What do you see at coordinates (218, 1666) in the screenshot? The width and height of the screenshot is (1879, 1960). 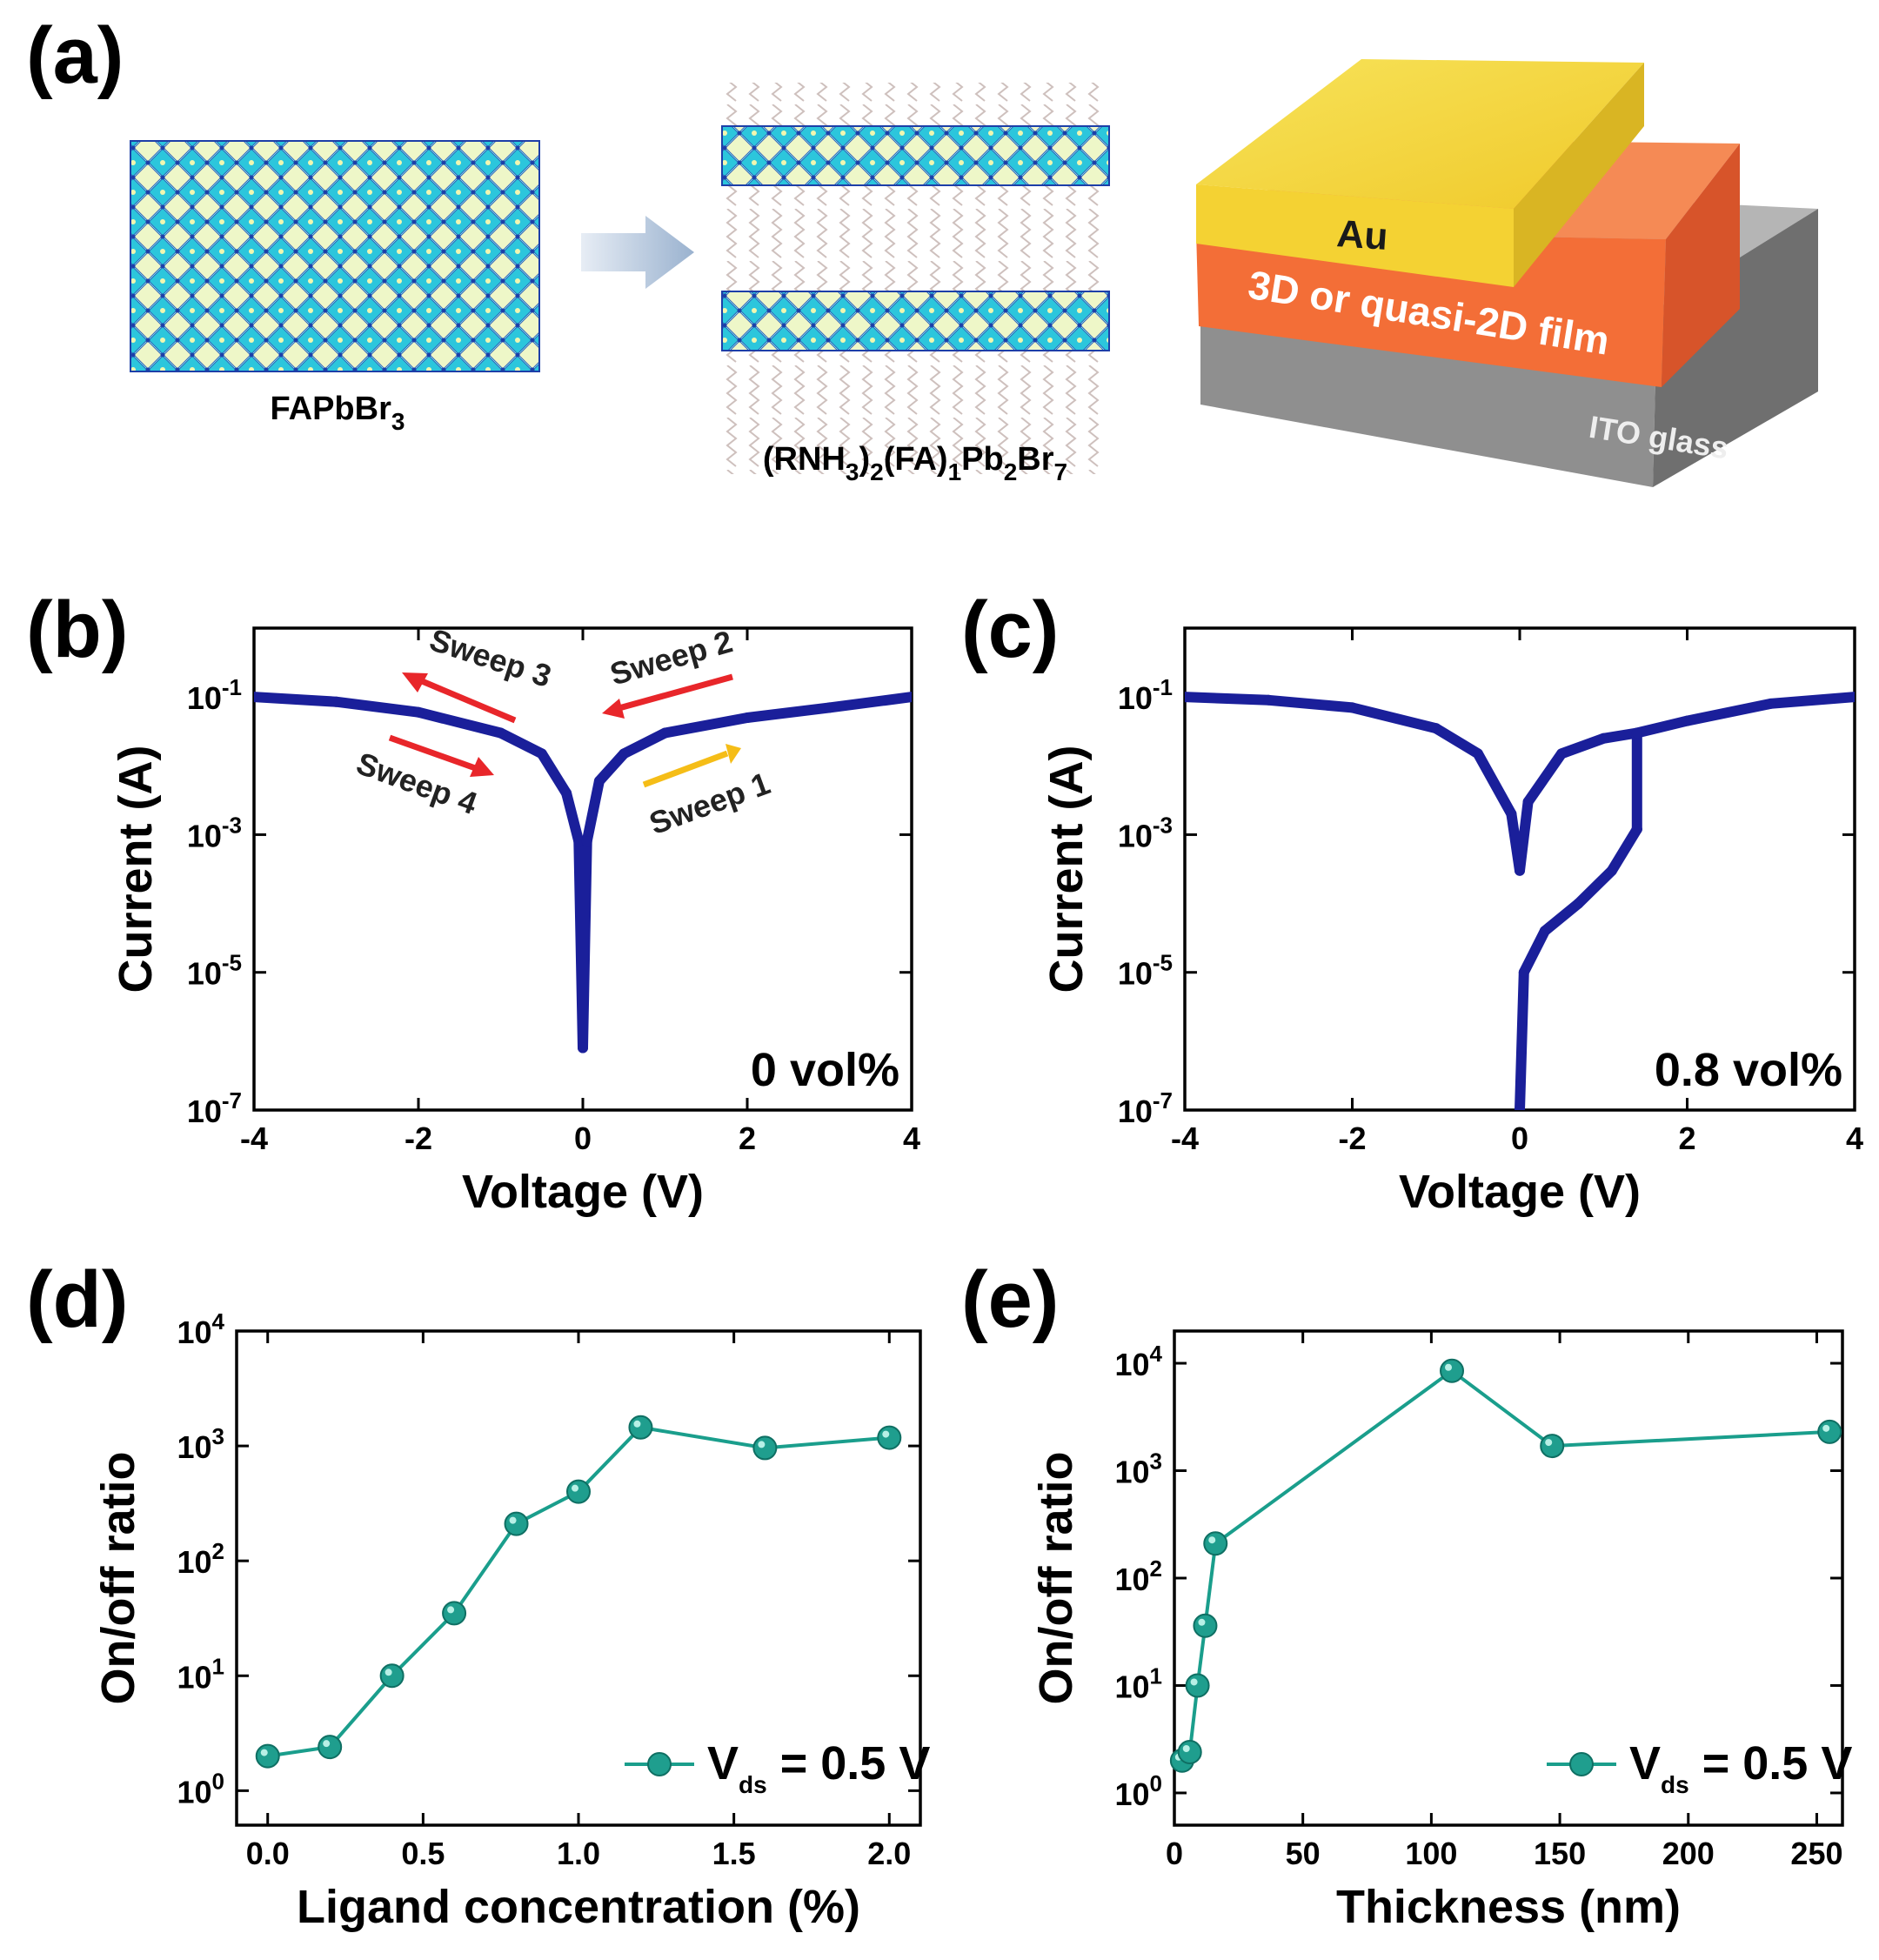 I see `y-tick-label-exp: 1` at bounding box center [218, 1666].